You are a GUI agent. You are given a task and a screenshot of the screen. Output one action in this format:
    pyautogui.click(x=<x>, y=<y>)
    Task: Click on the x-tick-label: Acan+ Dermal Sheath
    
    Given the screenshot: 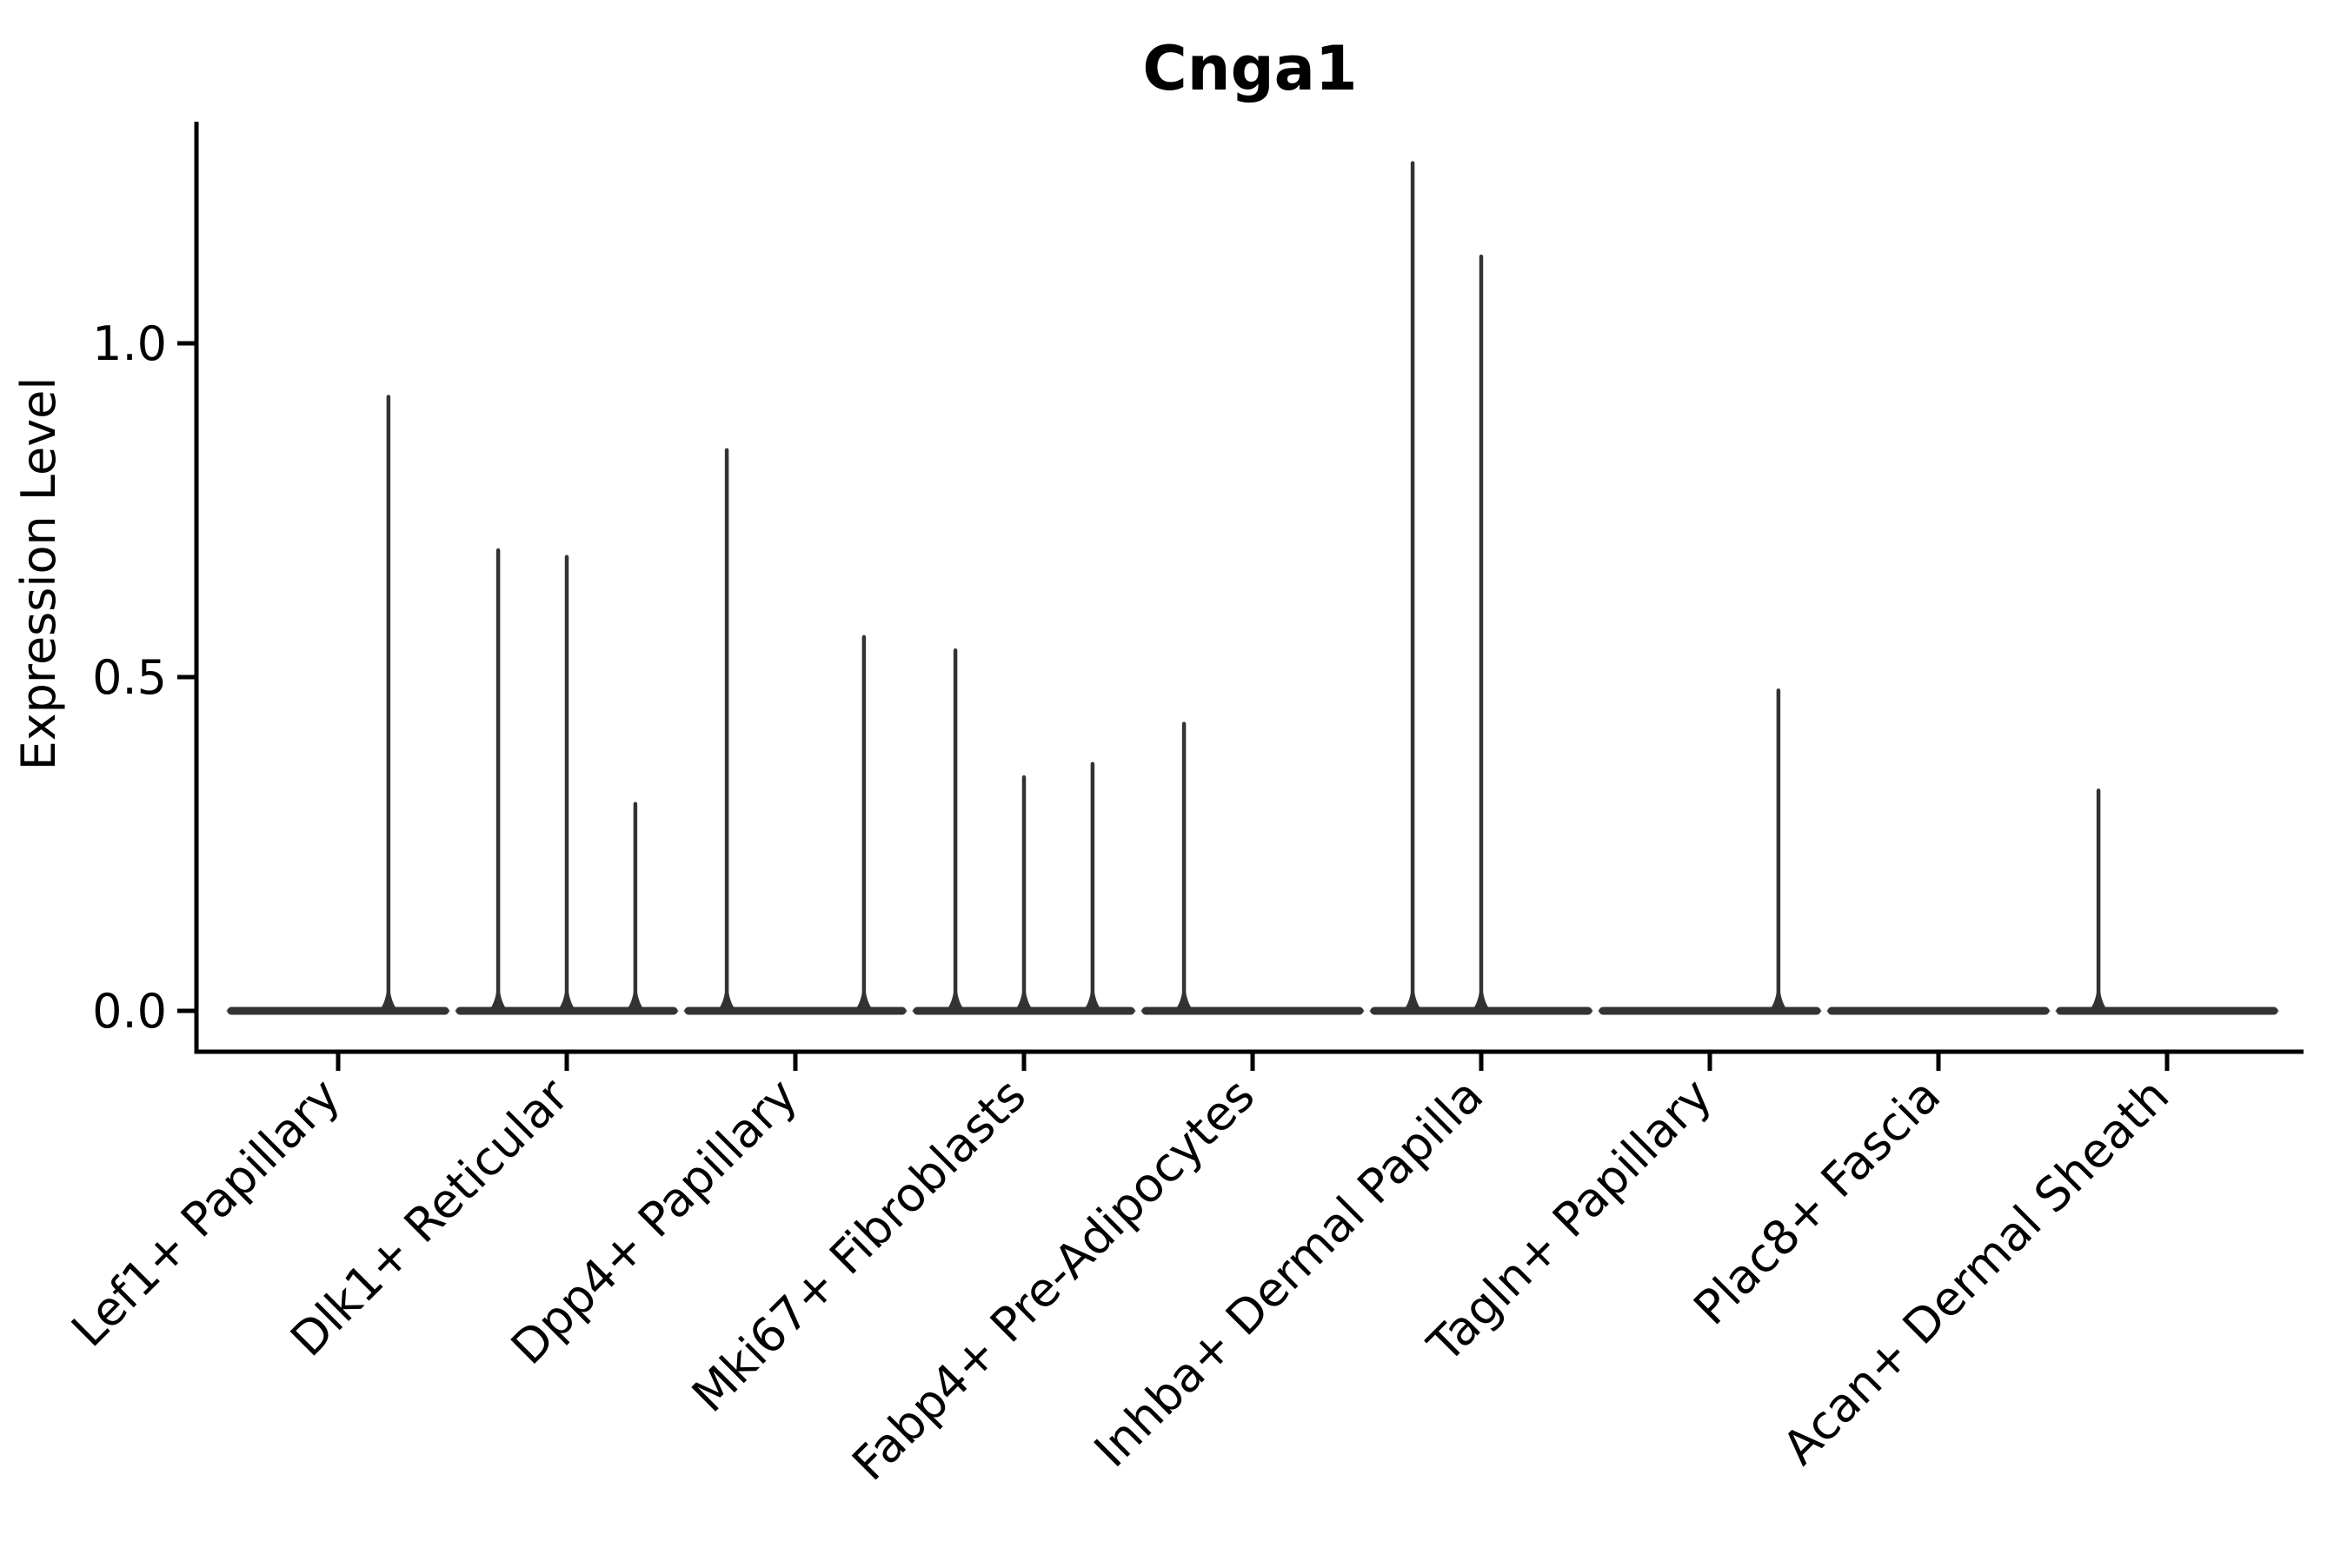 What is the action you would take?
    pyautogui.click(x=1976, y=1271)
    